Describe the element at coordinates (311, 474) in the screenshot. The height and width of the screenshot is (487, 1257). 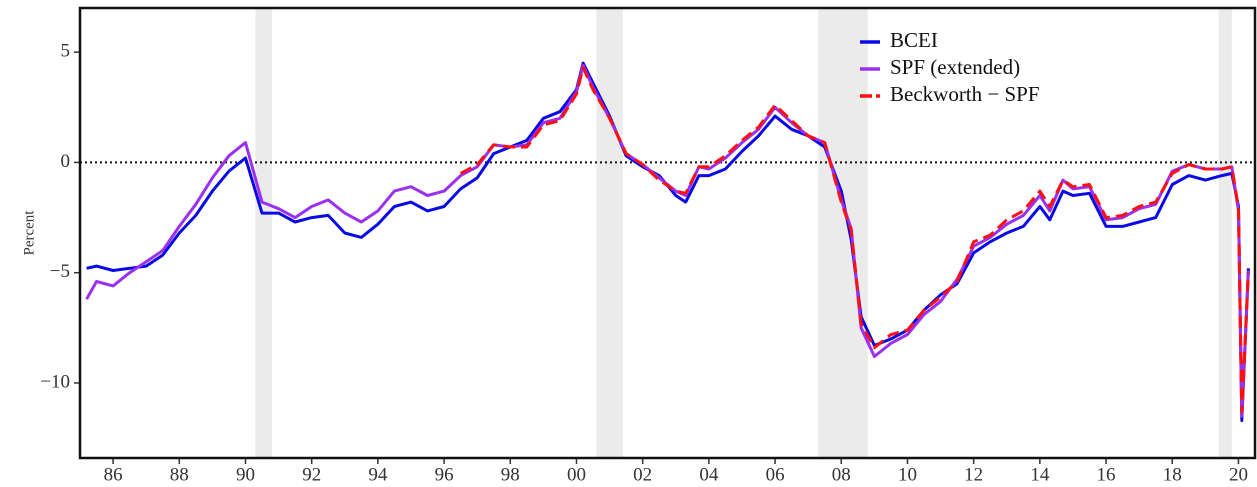
I see `x-tick-label: 92` at that location.